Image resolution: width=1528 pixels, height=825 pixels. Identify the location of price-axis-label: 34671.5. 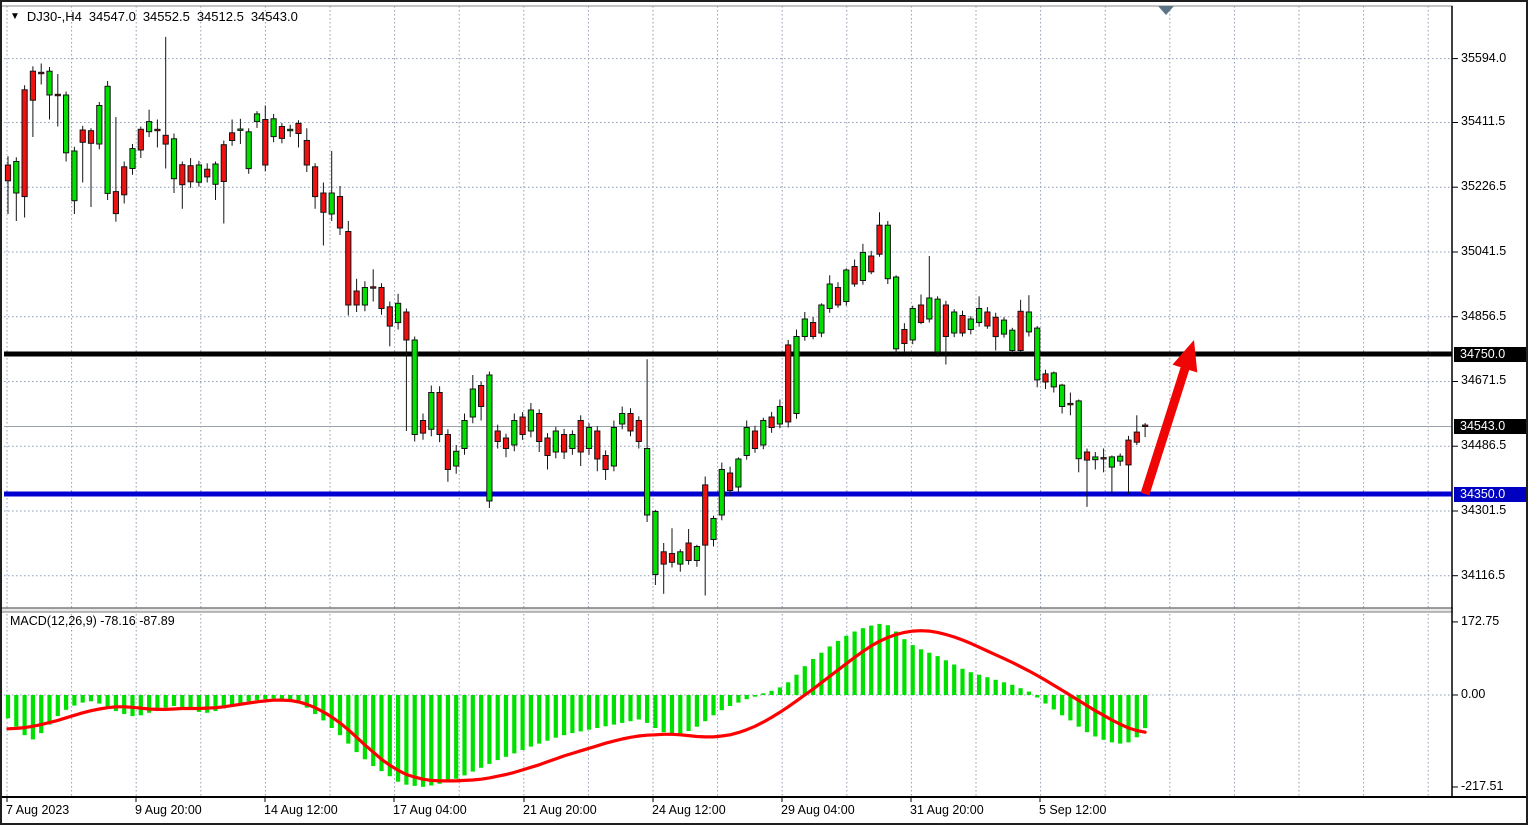
(1484, 380).